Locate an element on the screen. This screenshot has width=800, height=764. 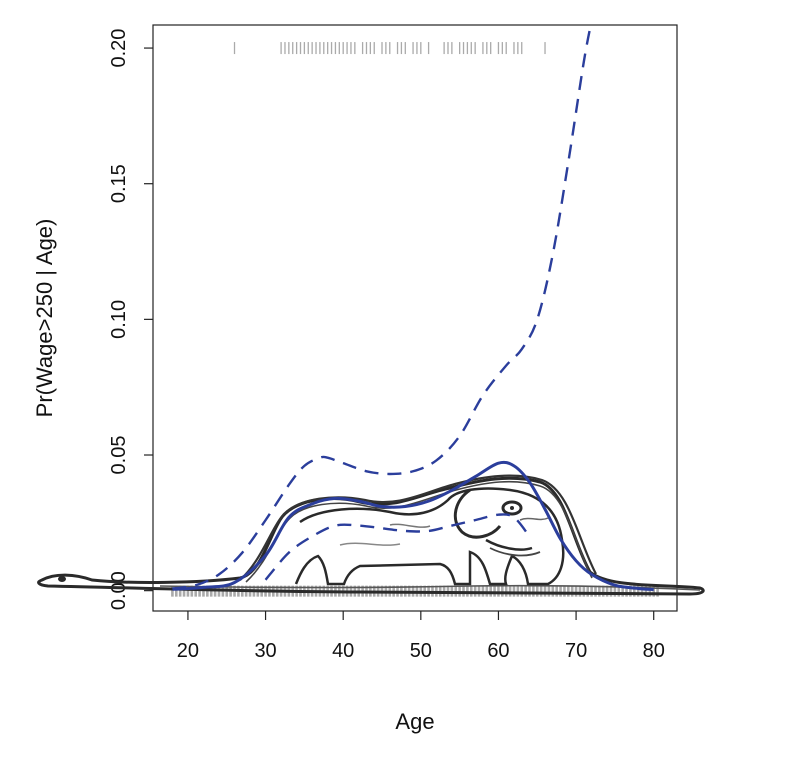
confidence-band-line is located at coordinates (397, 547).